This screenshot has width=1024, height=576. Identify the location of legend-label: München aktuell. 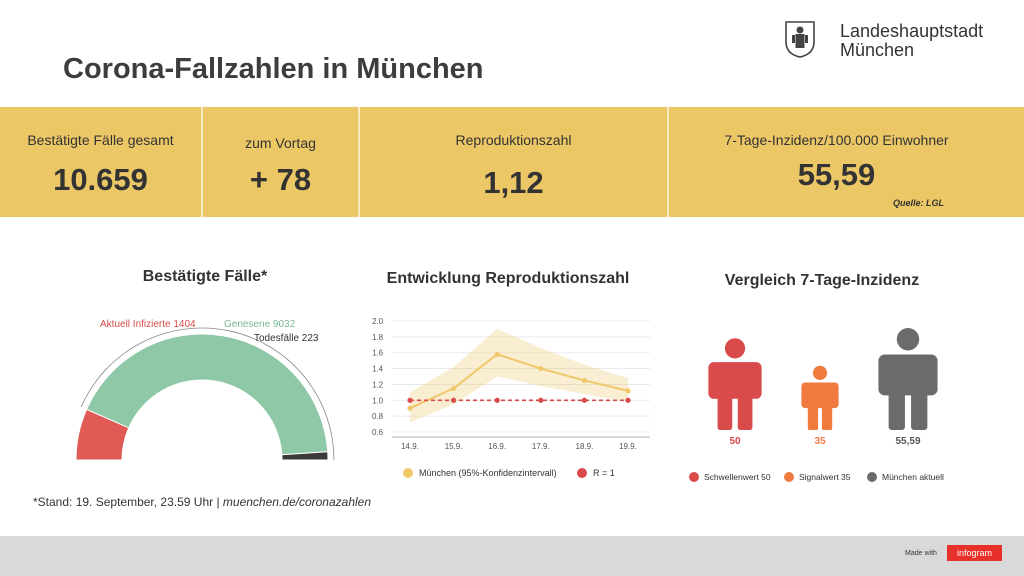
(913, 477).